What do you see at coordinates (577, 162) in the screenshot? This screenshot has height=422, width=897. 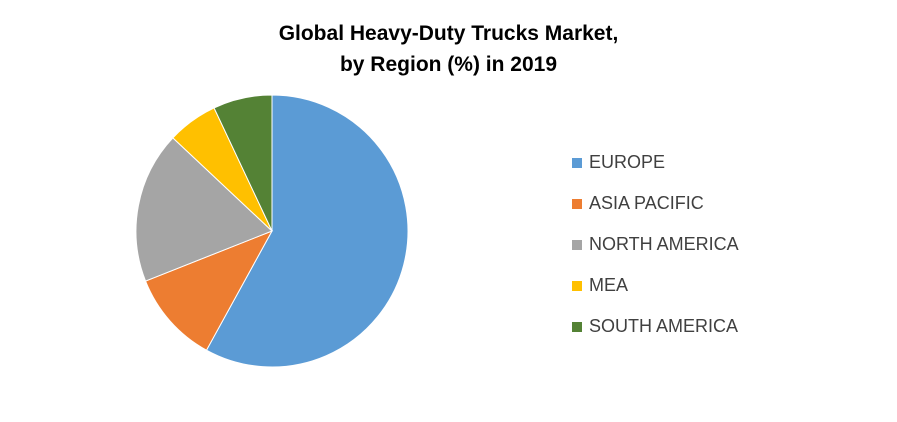 I see `legend-swatch-europe` at bounding box center [577, 162].